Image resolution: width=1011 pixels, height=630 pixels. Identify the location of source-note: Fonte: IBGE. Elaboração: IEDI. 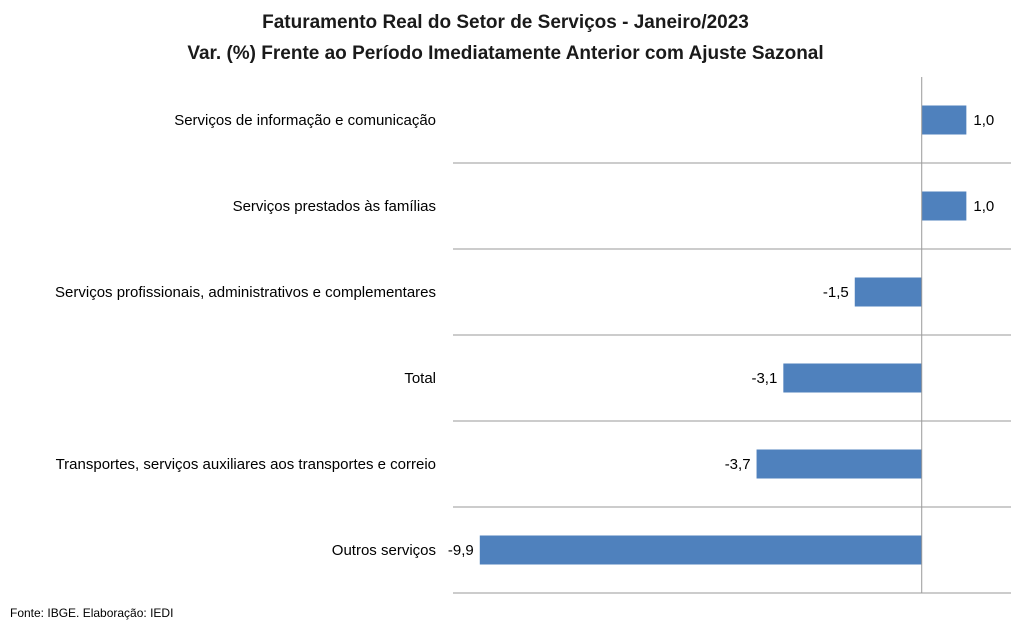
(92, 613).